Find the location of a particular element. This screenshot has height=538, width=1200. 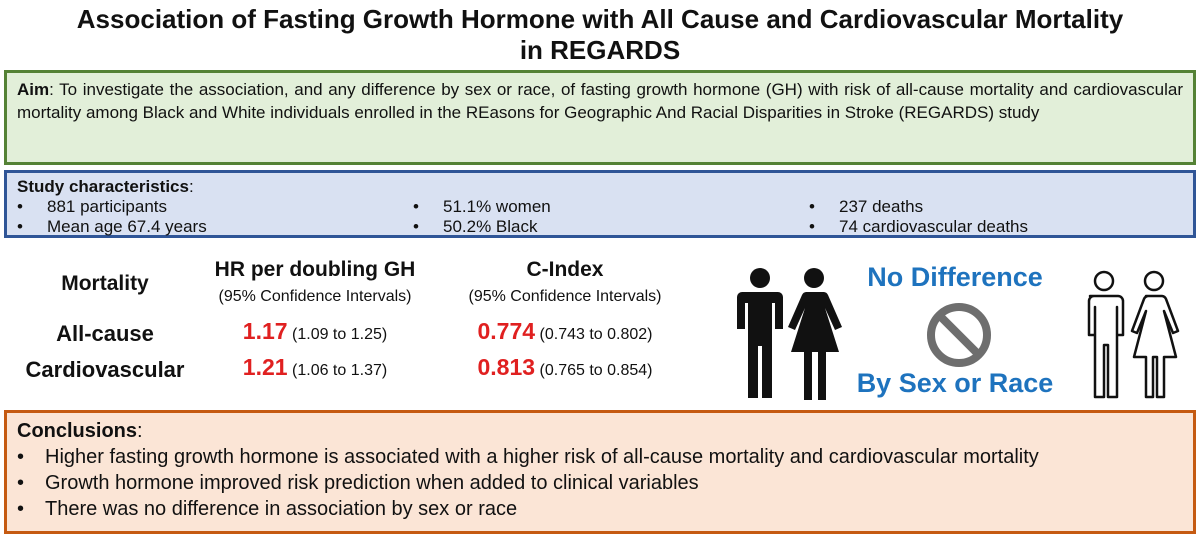

prohibition-icon is located at coordinates (959, 335).